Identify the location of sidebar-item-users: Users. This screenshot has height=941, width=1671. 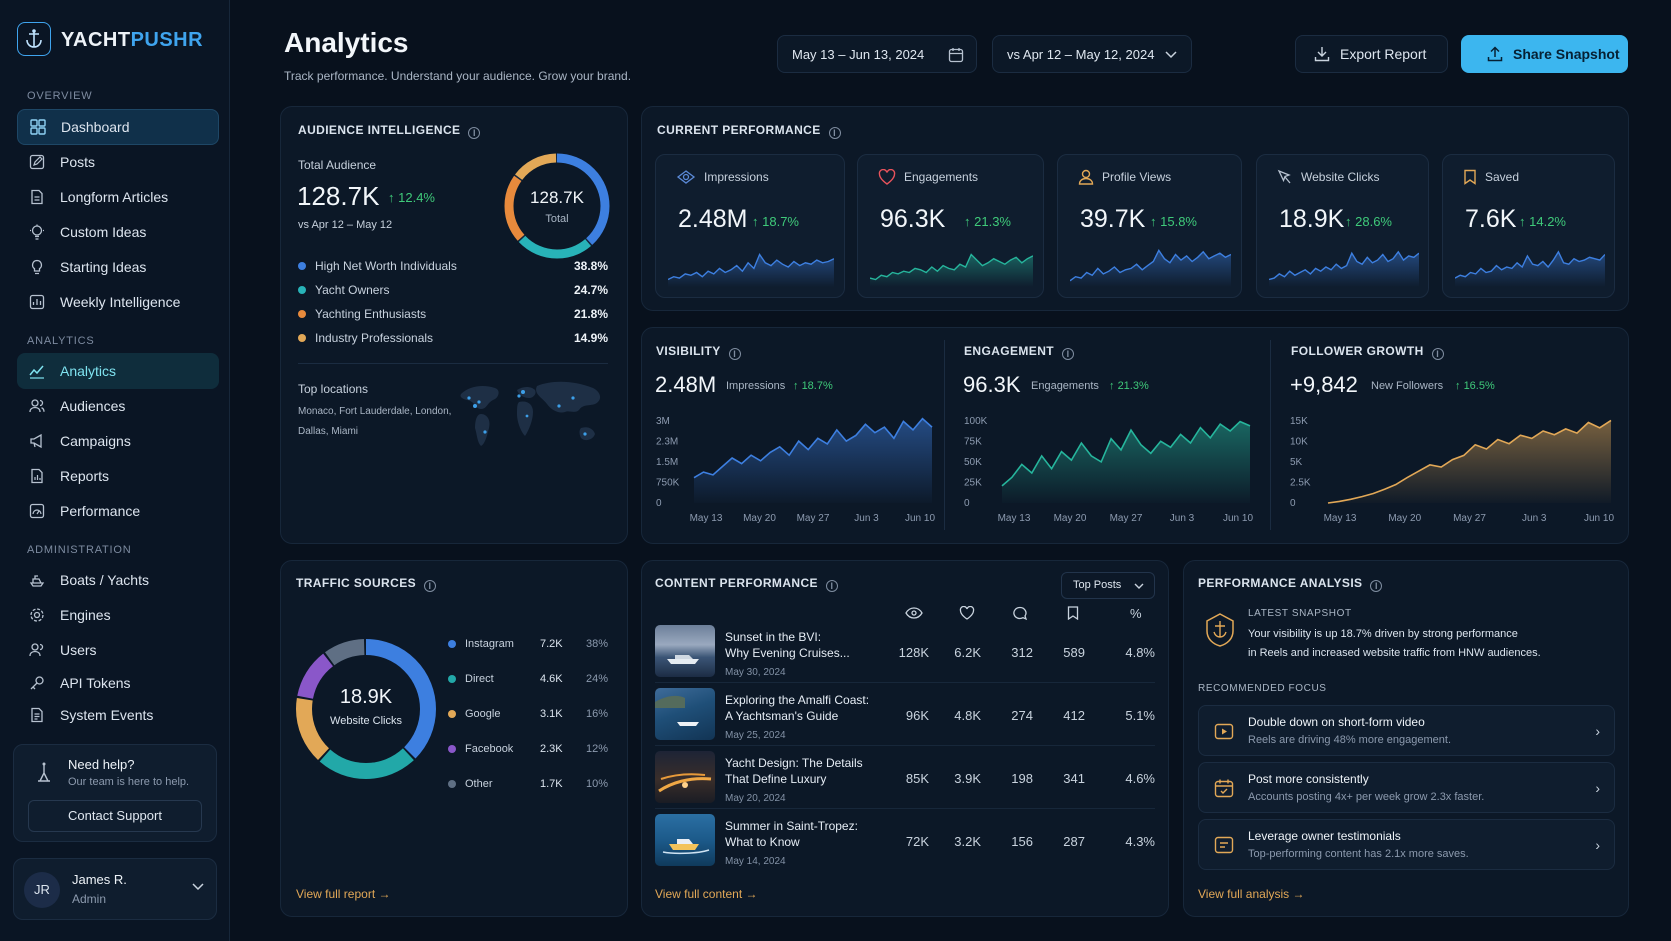
(118, 650).